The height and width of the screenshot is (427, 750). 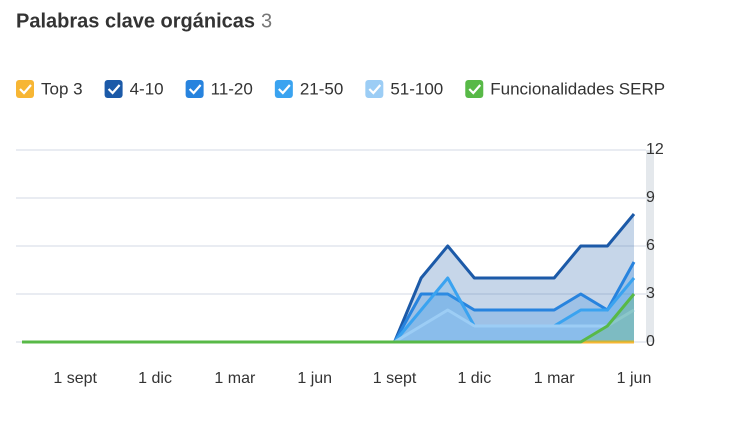 What do you see at coordinates (650, 341) in the screenshot?
I see `y-tick-label: 0` at bounding box center [650, 341].